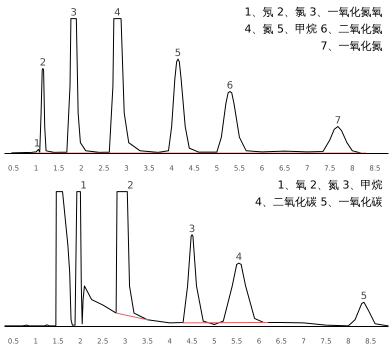 This screenshot has height=346, width=392. Describe the element at coordinates (319, 202) in the screenshot. I see `annotation: 4、二氧化碳 5、一氧化碳` at that location.